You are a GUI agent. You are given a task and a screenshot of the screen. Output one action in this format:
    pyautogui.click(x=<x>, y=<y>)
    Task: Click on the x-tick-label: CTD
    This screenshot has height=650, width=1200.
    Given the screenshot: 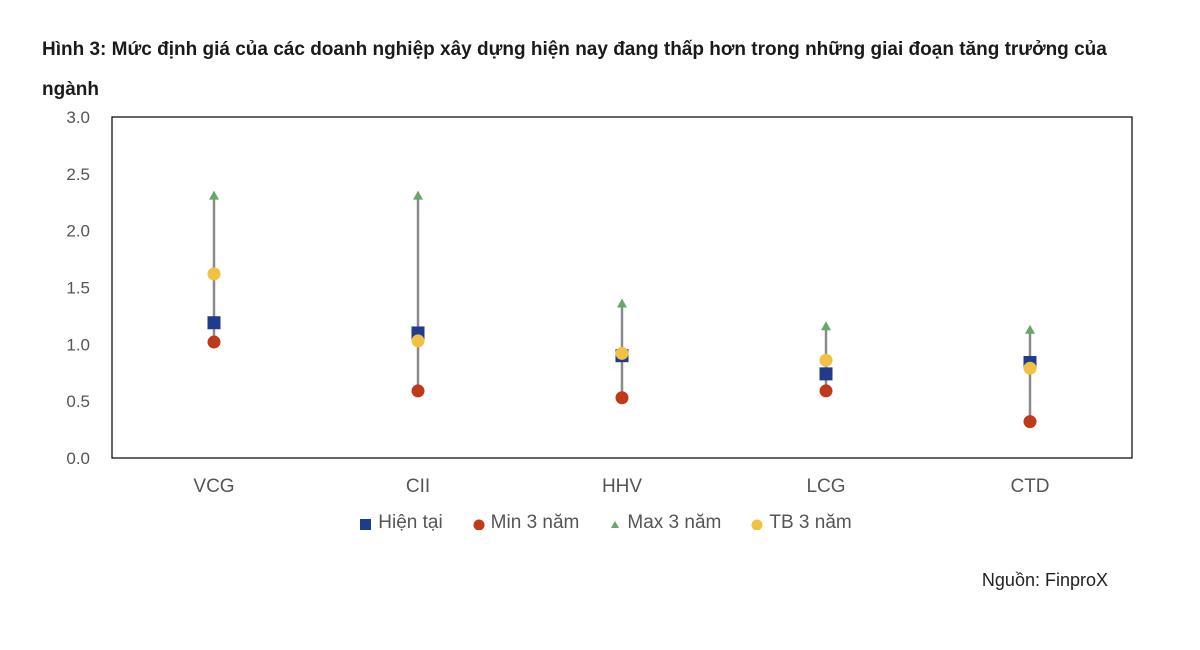 What is the action you would take?
    pyautogui.click(x=1029, y=486)
    